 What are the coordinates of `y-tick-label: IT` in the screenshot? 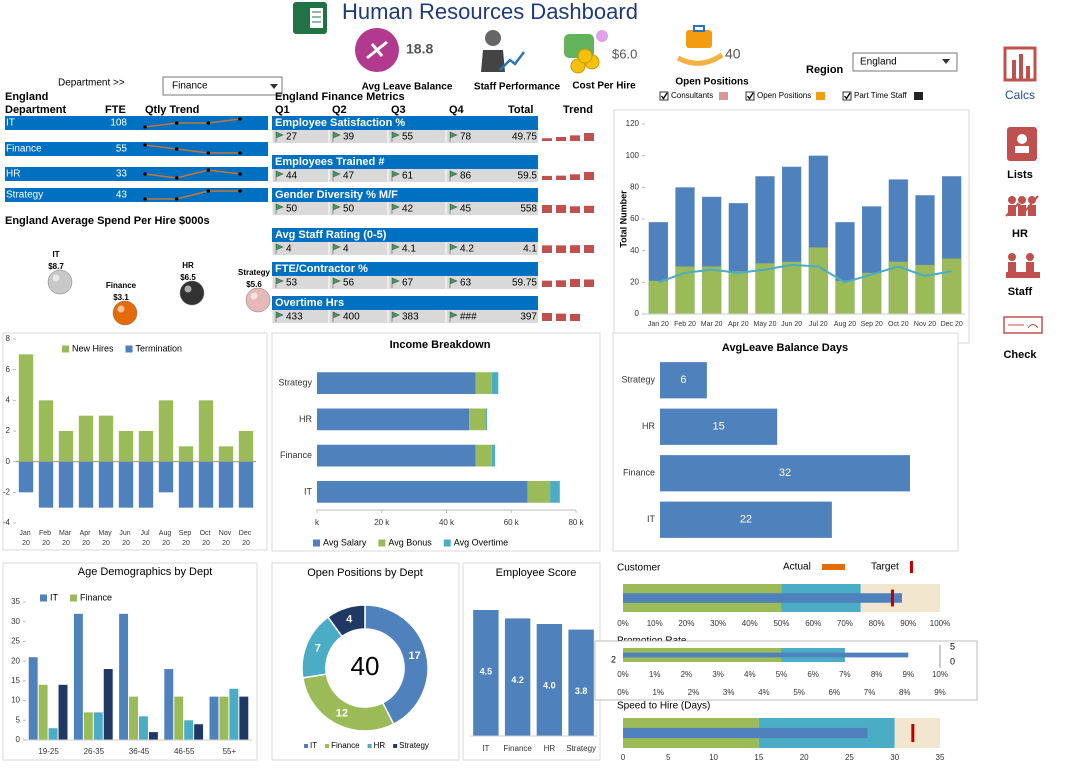 It's located at (308, 491).